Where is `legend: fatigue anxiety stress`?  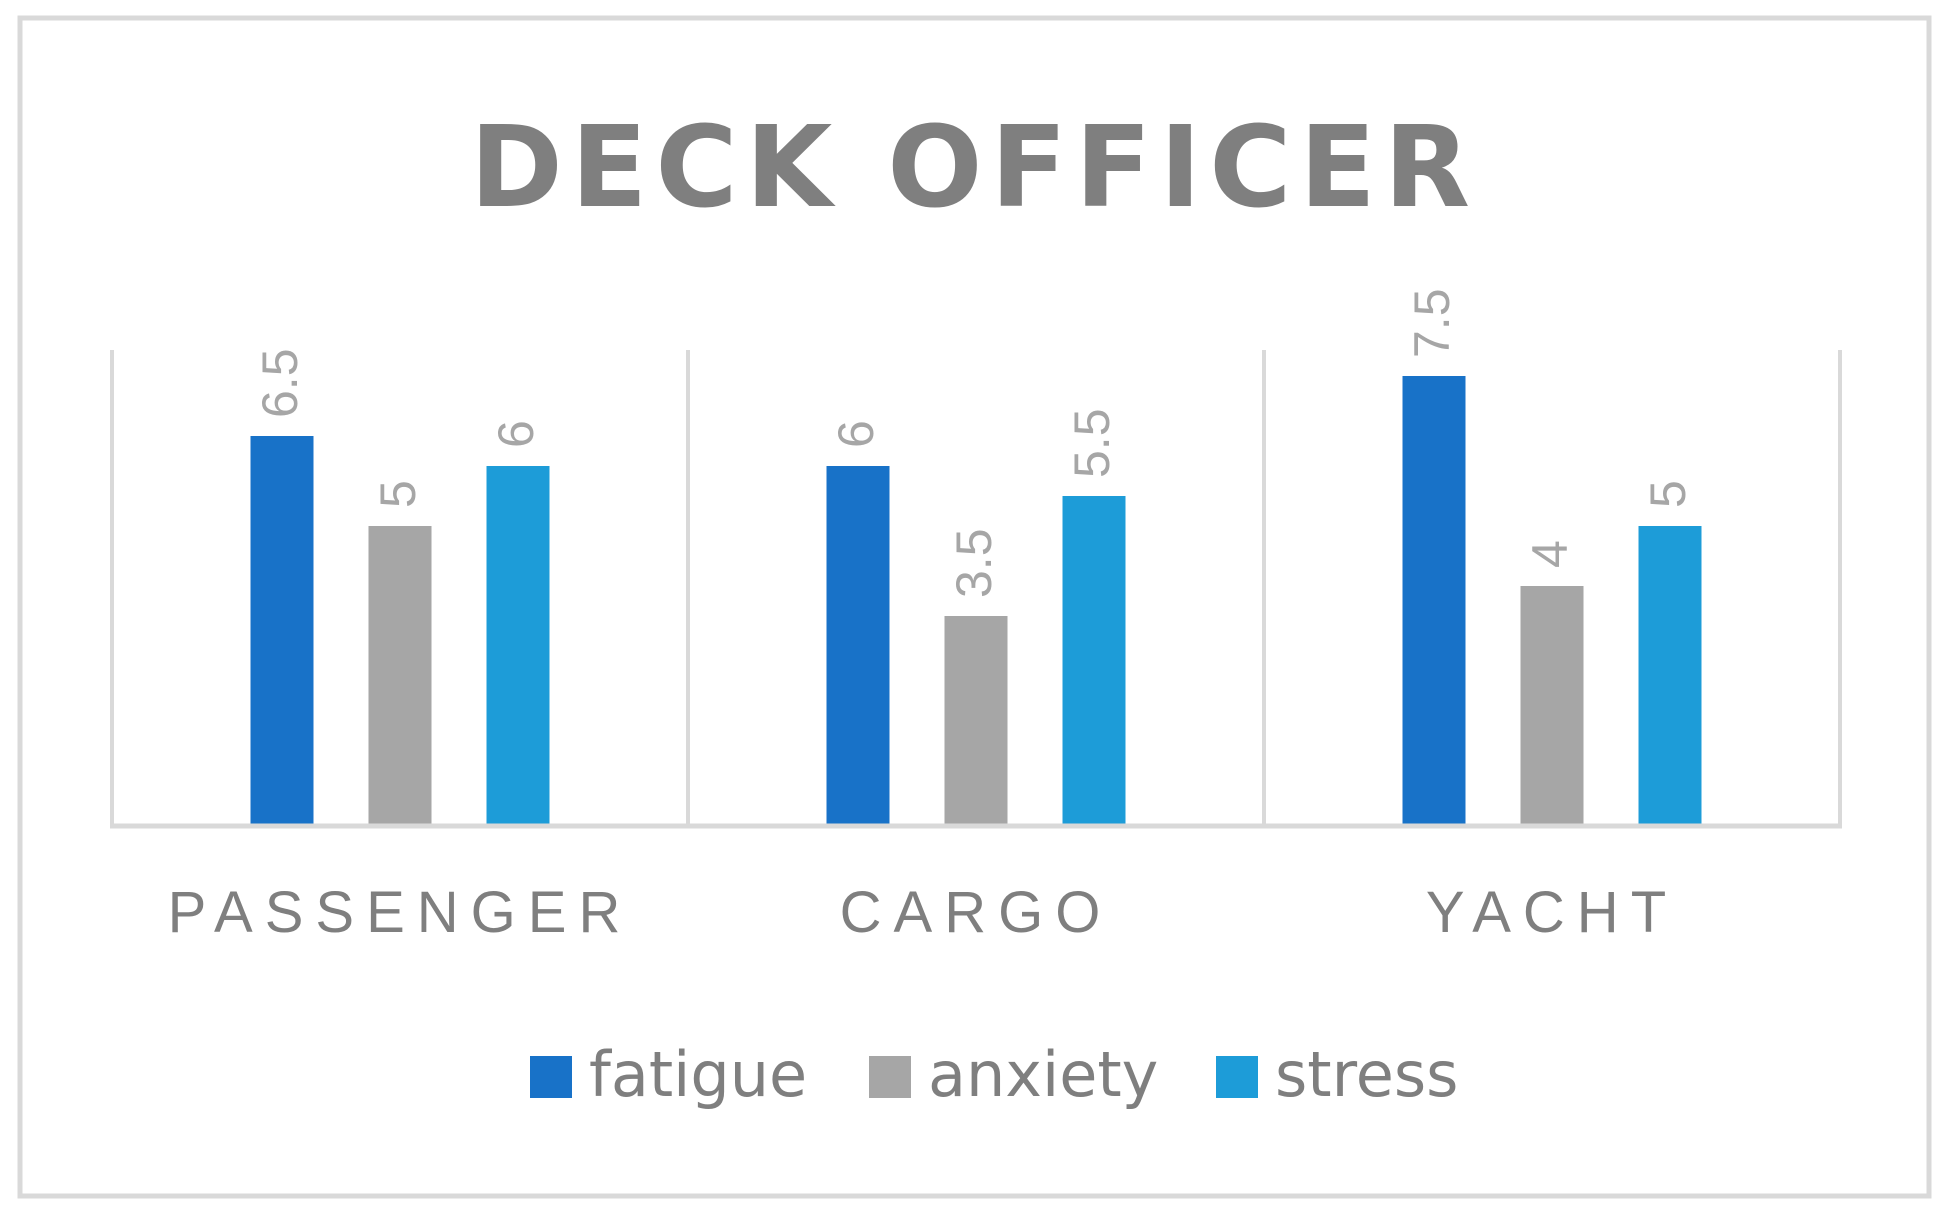
legend: fatigue anxiety stress is located at coordinates (994, 1074).